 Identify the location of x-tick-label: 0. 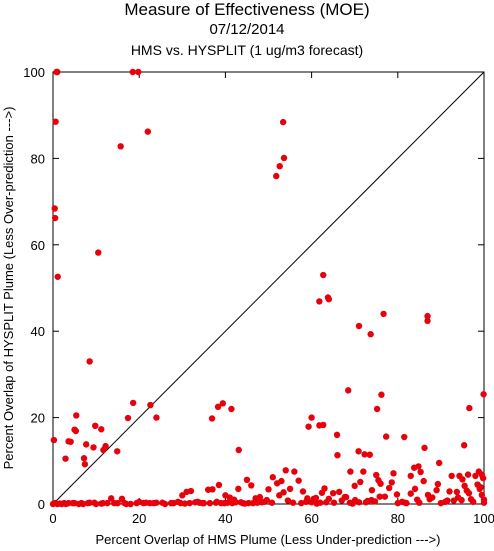
(52, 518).